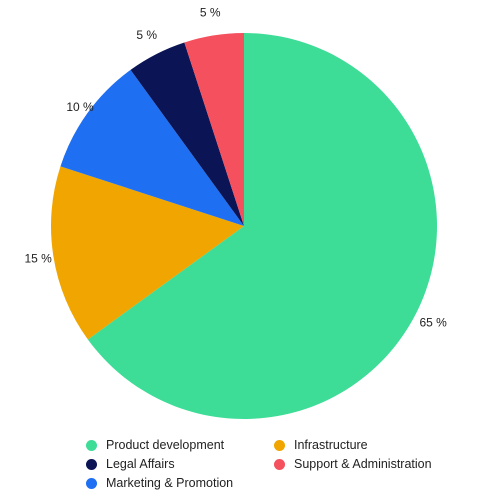 The width and height of the screenshot is (501, 501). Describe the element at coordinates (279, 464) in the screenshot. I see `legend-swatch-support-administration` at that location.